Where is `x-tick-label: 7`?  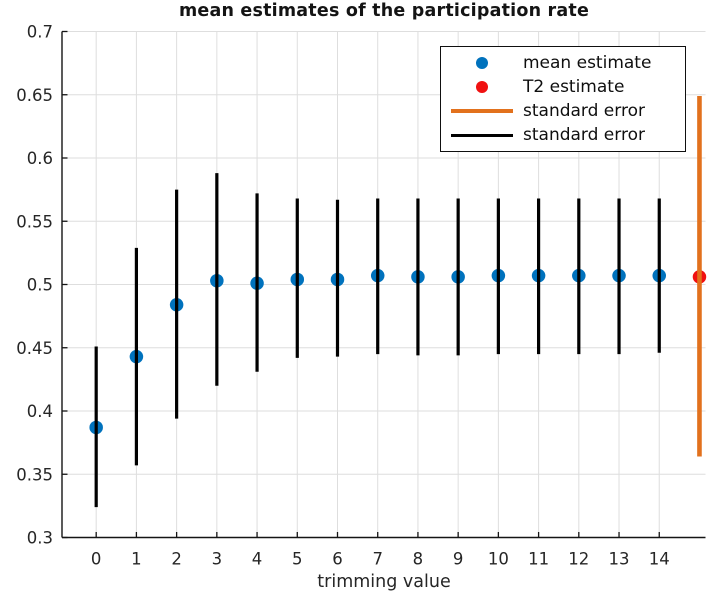 x-tick-label: 7 is located at coordinates (377, 559).